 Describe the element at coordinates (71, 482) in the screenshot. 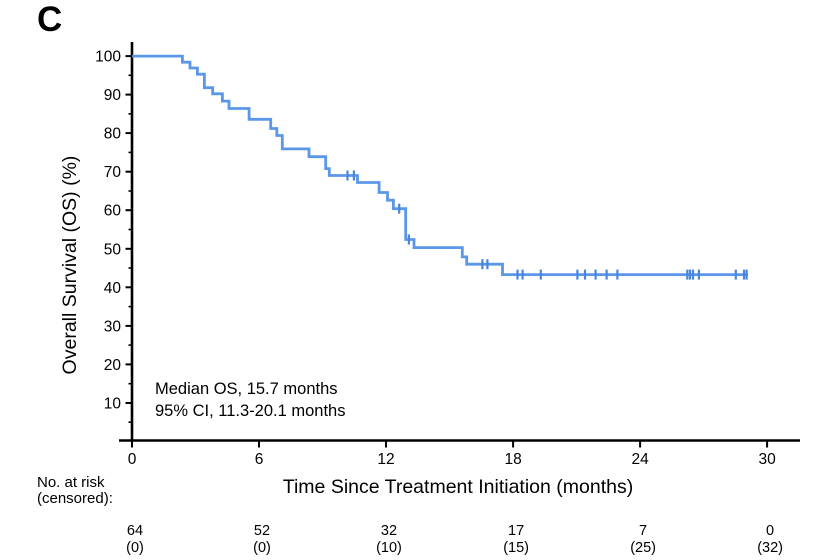

I see `at-risk-label-line1: No. at risk` at that location.